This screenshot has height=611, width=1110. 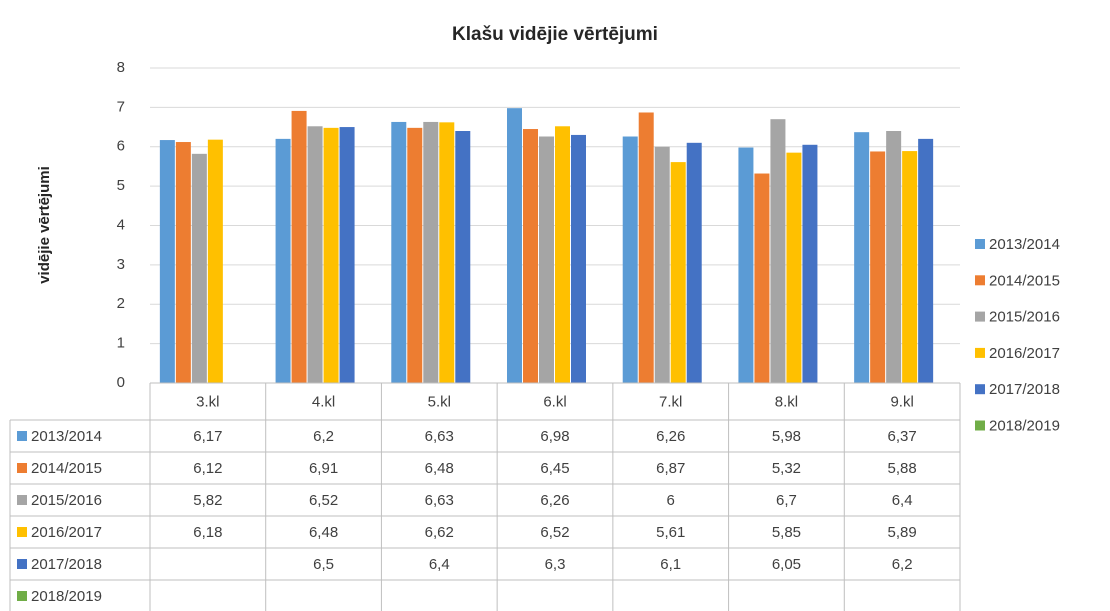 I want to click on y-tick-label: 6, so click(x=121, y=146).